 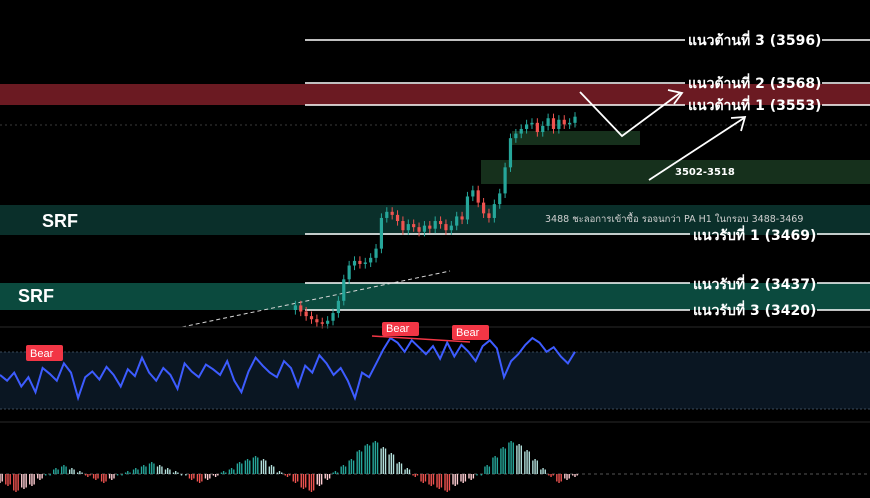 I want to click on bear-badge-2: Bear, so click(x=400, y=329).